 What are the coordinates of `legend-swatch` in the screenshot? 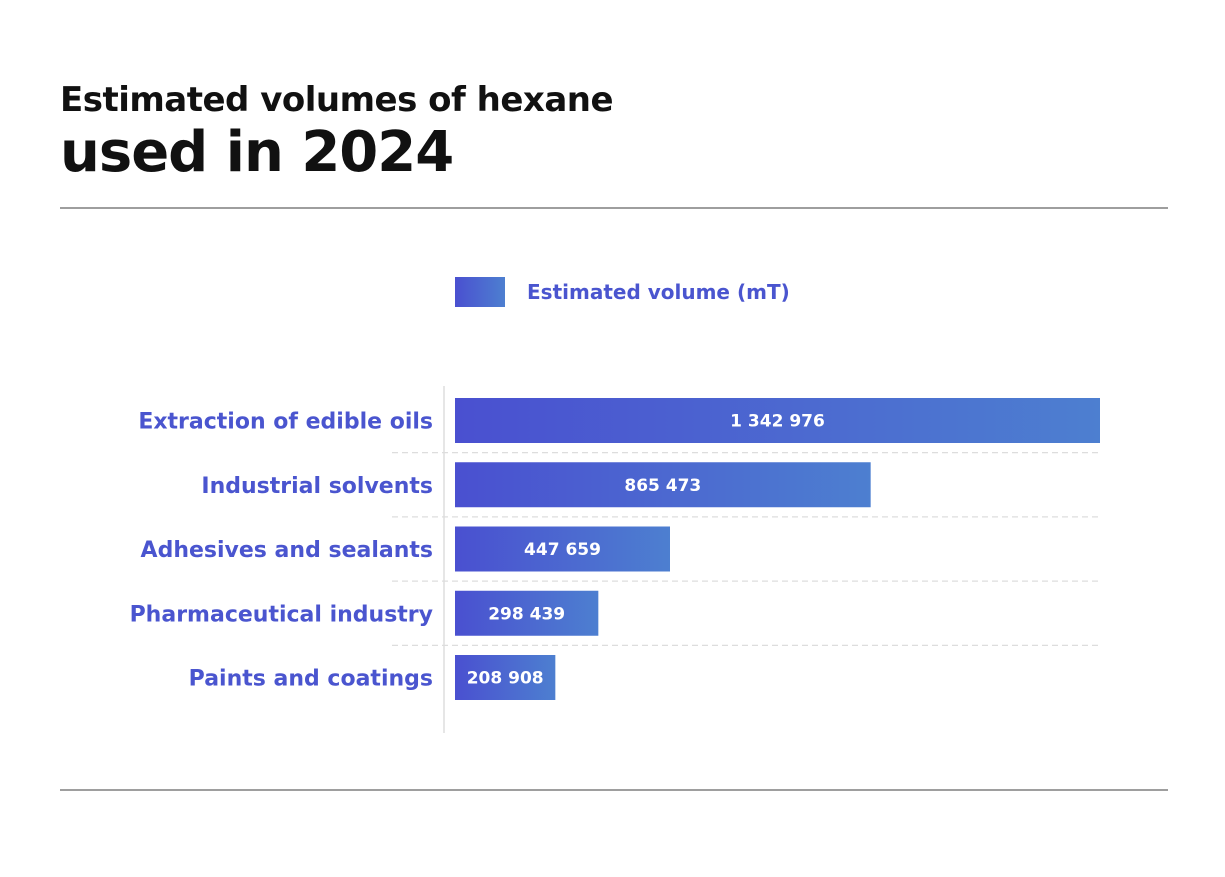 It's located at (480, 292).